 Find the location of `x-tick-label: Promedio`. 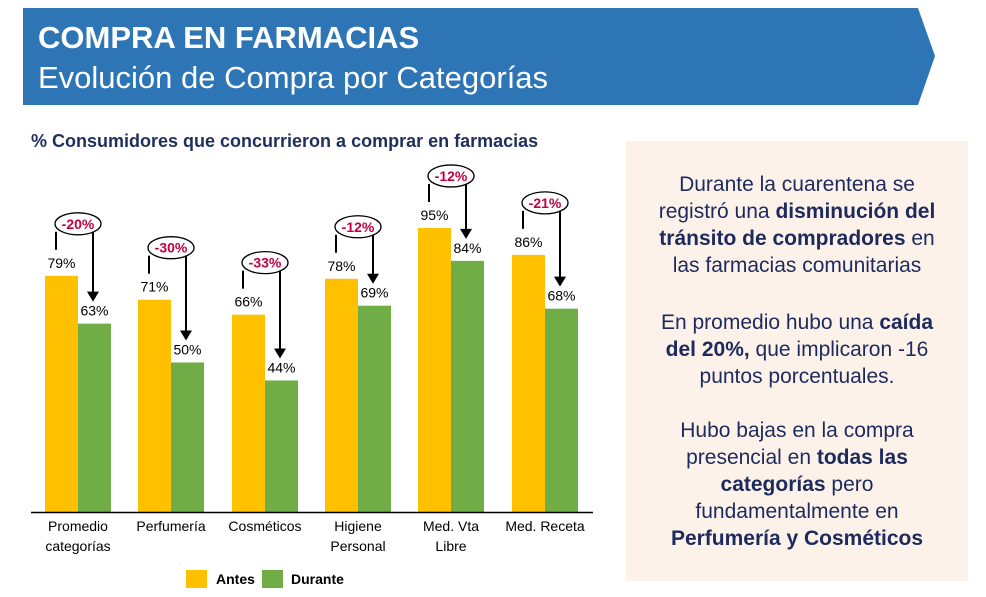

x-tick-label: Promedio is located at coordinates (78, 526).